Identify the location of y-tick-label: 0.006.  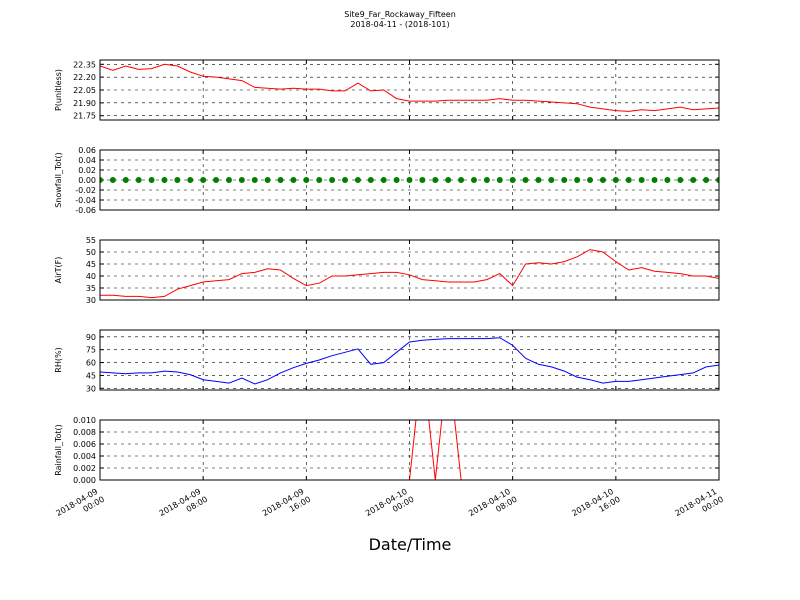
(84, 444).